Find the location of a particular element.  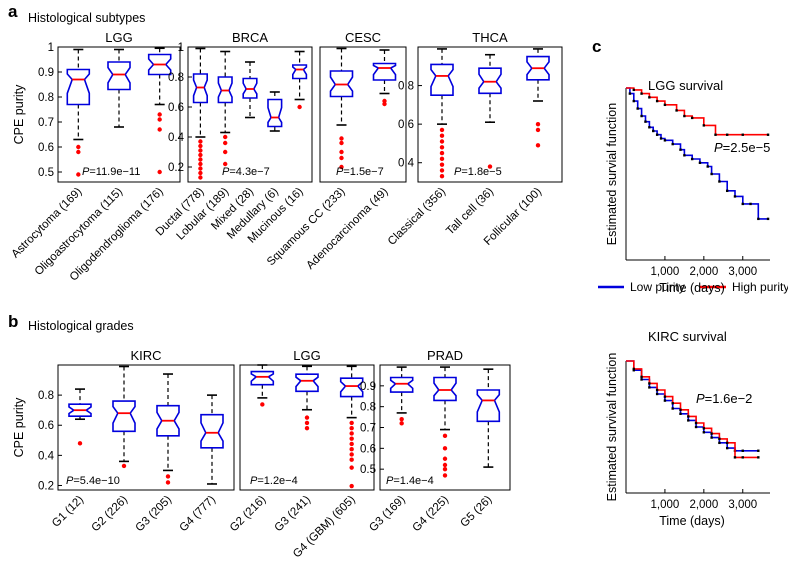

p-symbol: P is located at coordinates (458, 172).